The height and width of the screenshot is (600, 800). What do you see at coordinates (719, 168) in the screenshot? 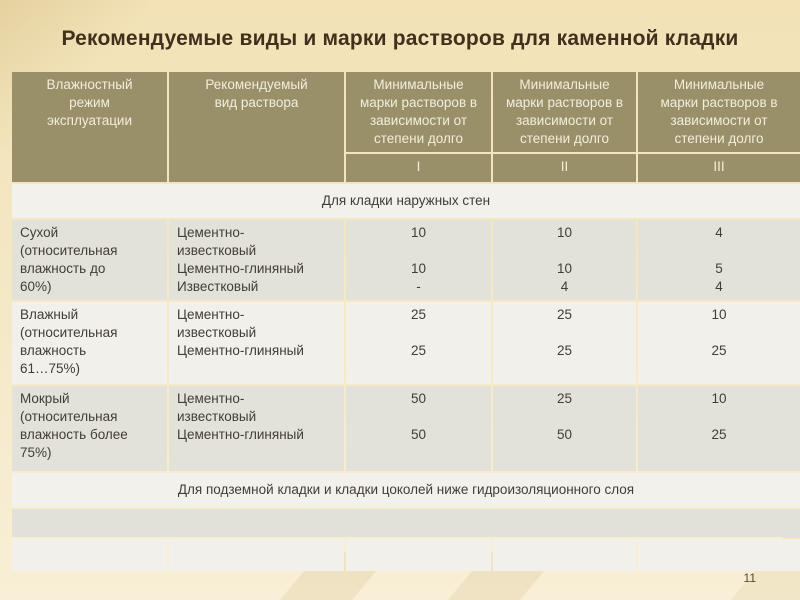
I see `subheader-level-3: III` at bounding box center [719, 168].